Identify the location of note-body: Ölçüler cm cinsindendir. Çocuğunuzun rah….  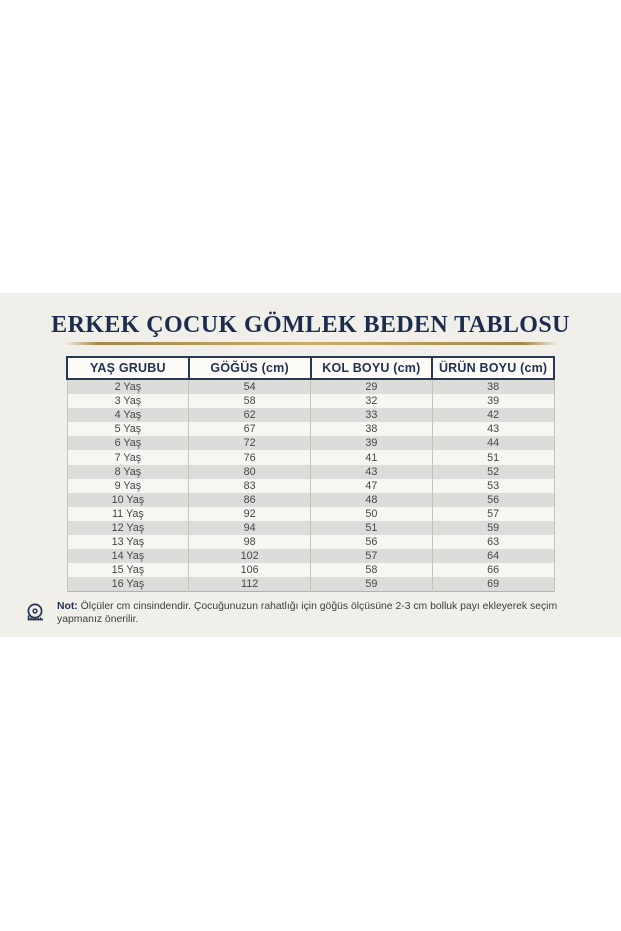
(307, 613).